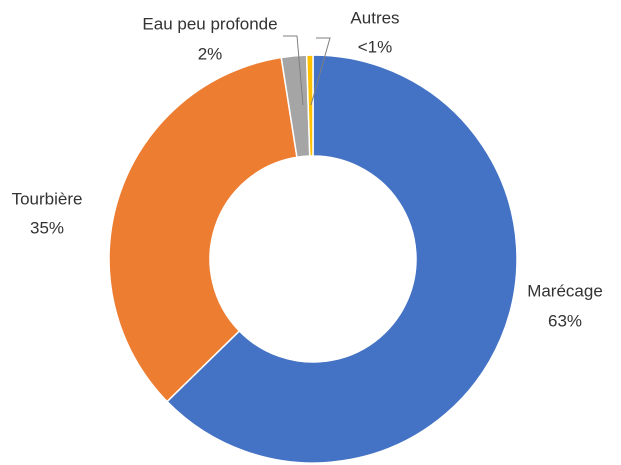  Describe the element at coordinates (565, 290) in the screenshot. I see `slice-label: Marécage` at that location.